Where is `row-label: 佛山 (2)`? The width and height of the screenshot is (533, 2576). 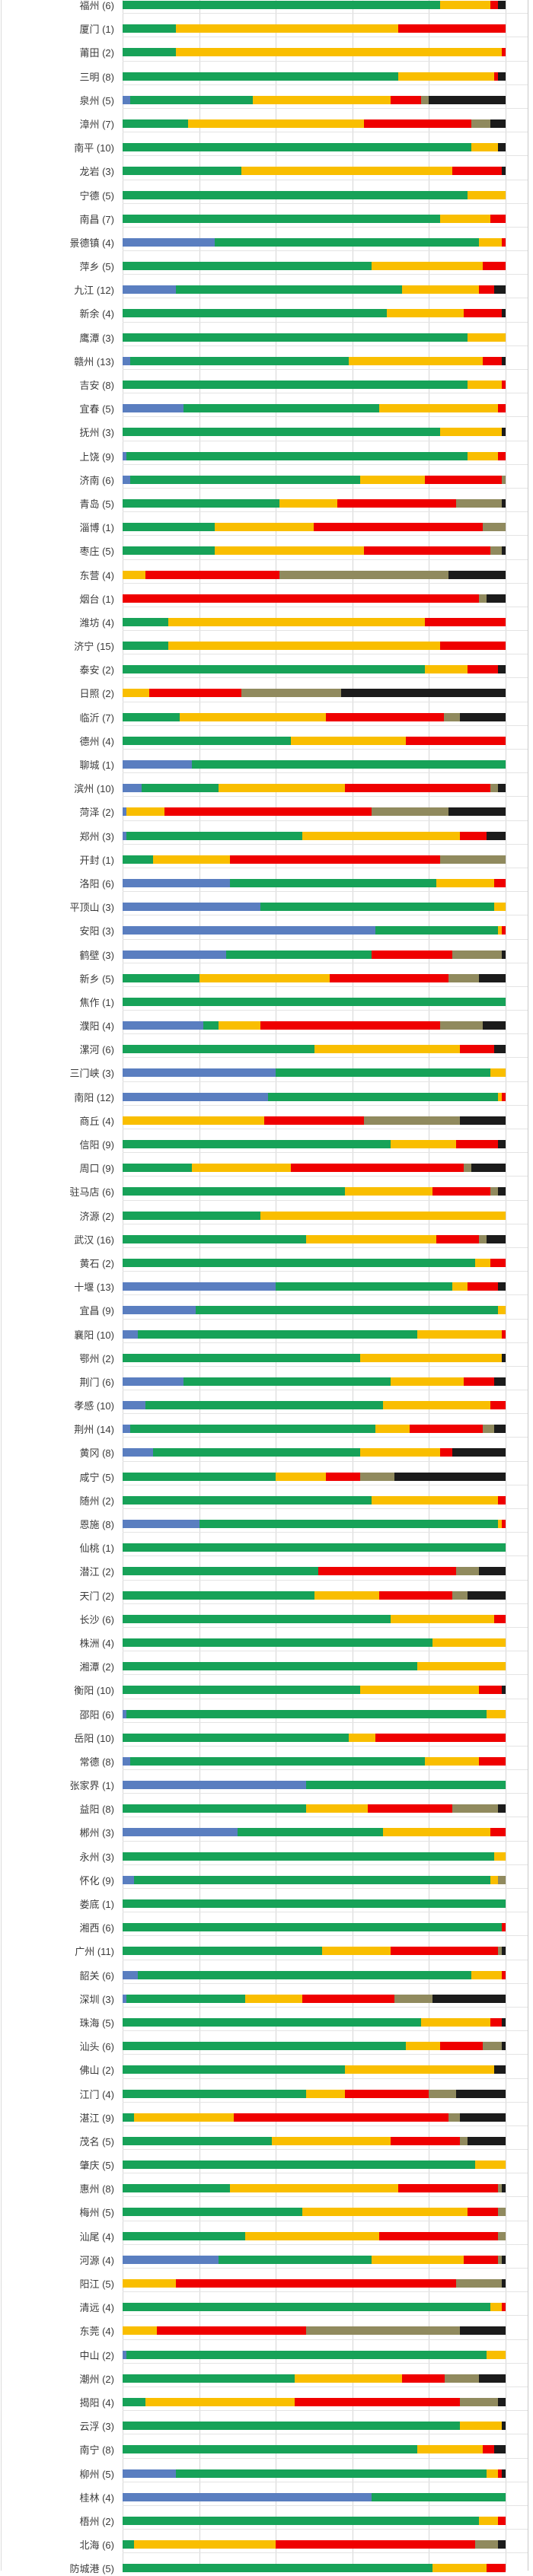 row-label: 佛山 (2) is located at coordinates (96, 2071).